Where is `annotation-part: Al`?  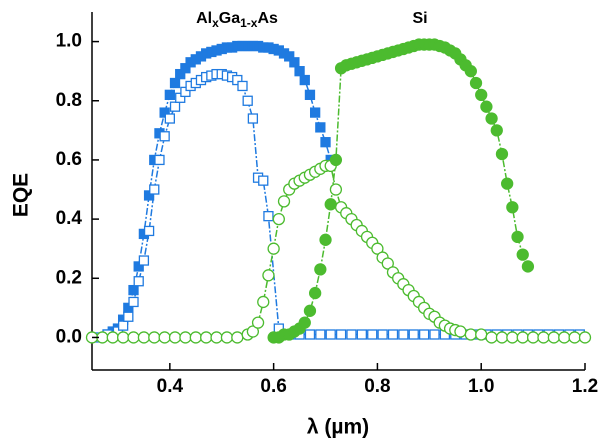
annotation-part: Al is located at coordinates (204, 18).